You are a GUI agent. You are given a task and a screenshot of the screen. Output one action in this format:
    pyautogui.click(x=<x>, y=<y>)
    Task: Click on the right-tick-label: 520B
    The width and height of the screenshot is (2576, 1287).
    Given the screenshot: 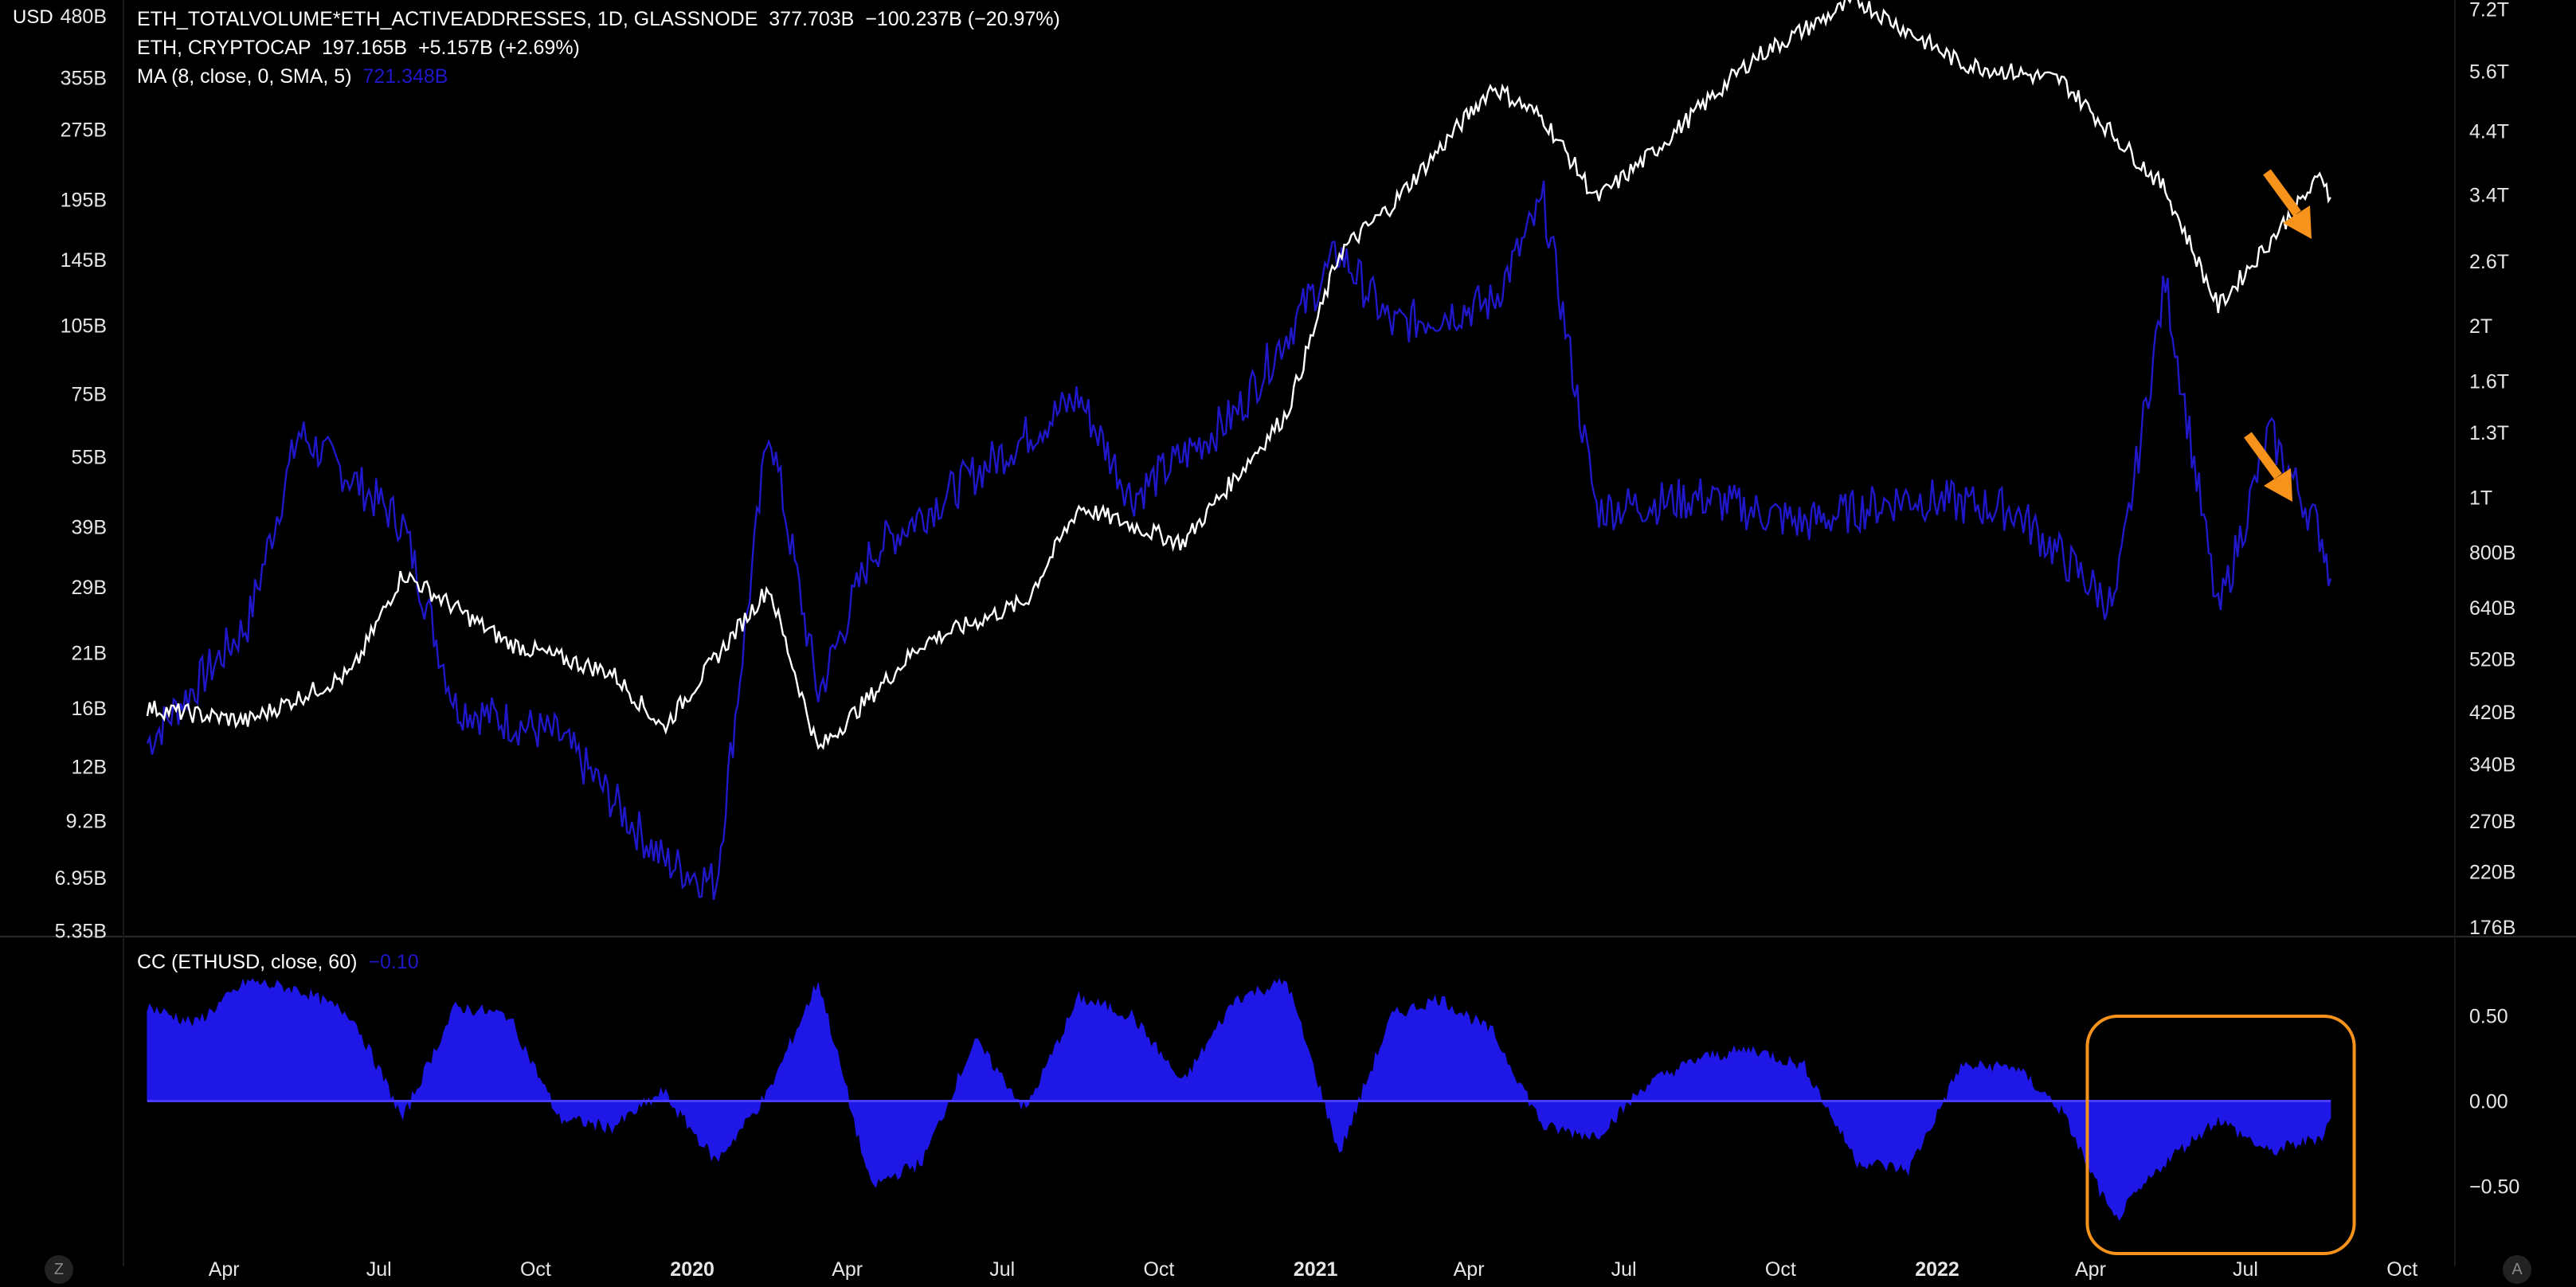 What is the action you would take?
    pyautogui.click(x=2492, y=659)
    